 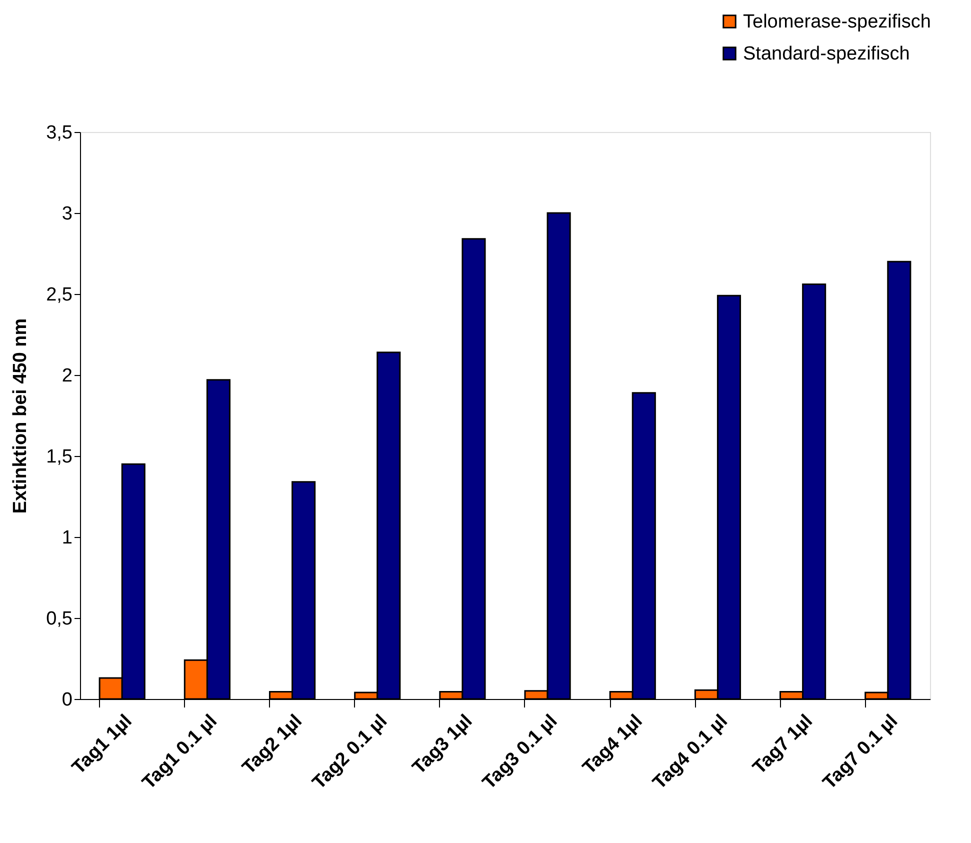 What do you see at coordinates (21, 416) in the screenshot?
I see `y-axis-title: Extinktion bei 450 nm` at bounding box center [21, 416].